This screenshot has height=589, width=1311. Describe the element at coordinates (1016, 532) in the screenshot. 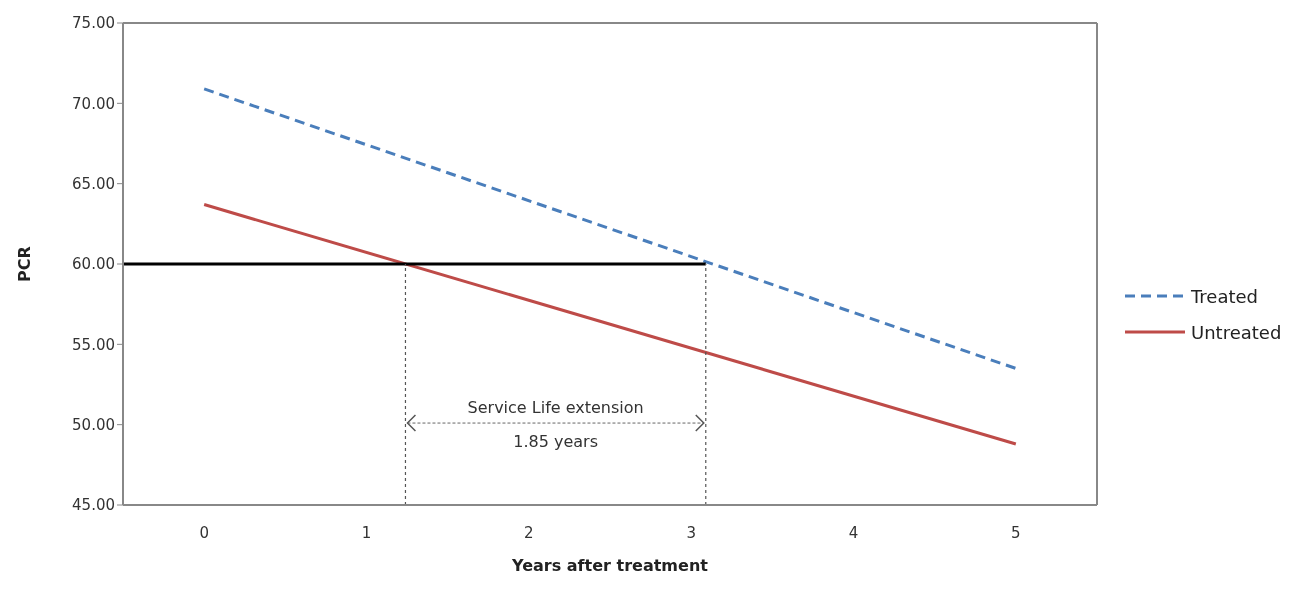

I see `x-tick-label: 5` at that location.